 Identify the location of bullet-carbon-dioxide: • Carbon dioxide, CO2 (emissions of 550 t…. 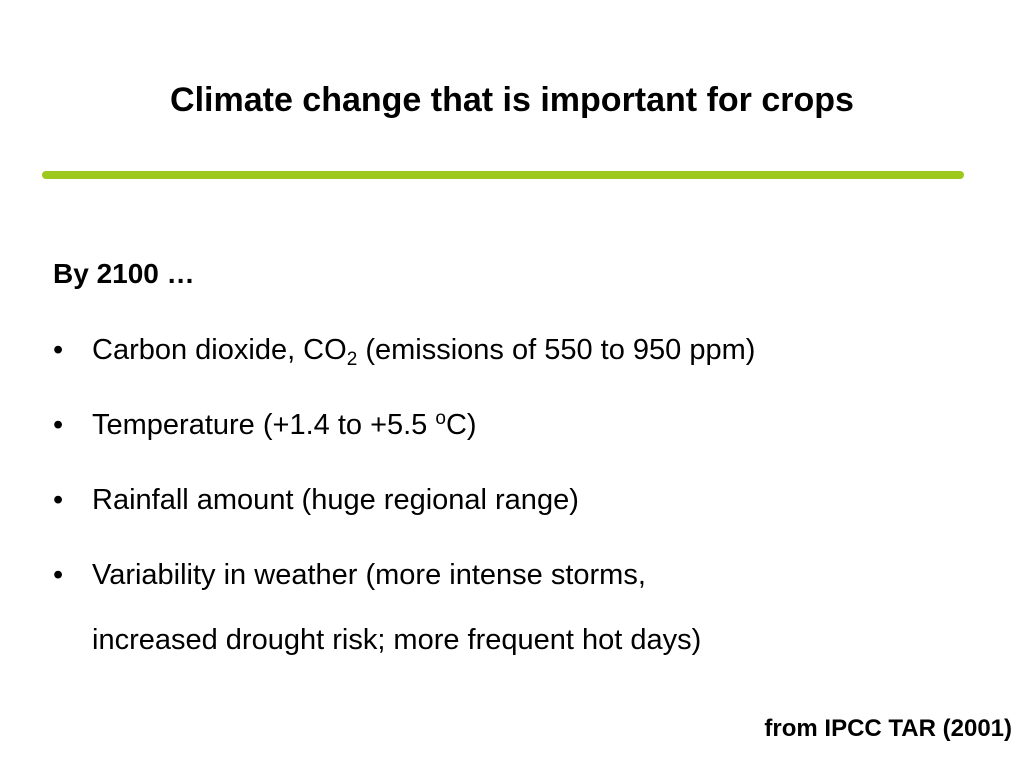
(523, 350).